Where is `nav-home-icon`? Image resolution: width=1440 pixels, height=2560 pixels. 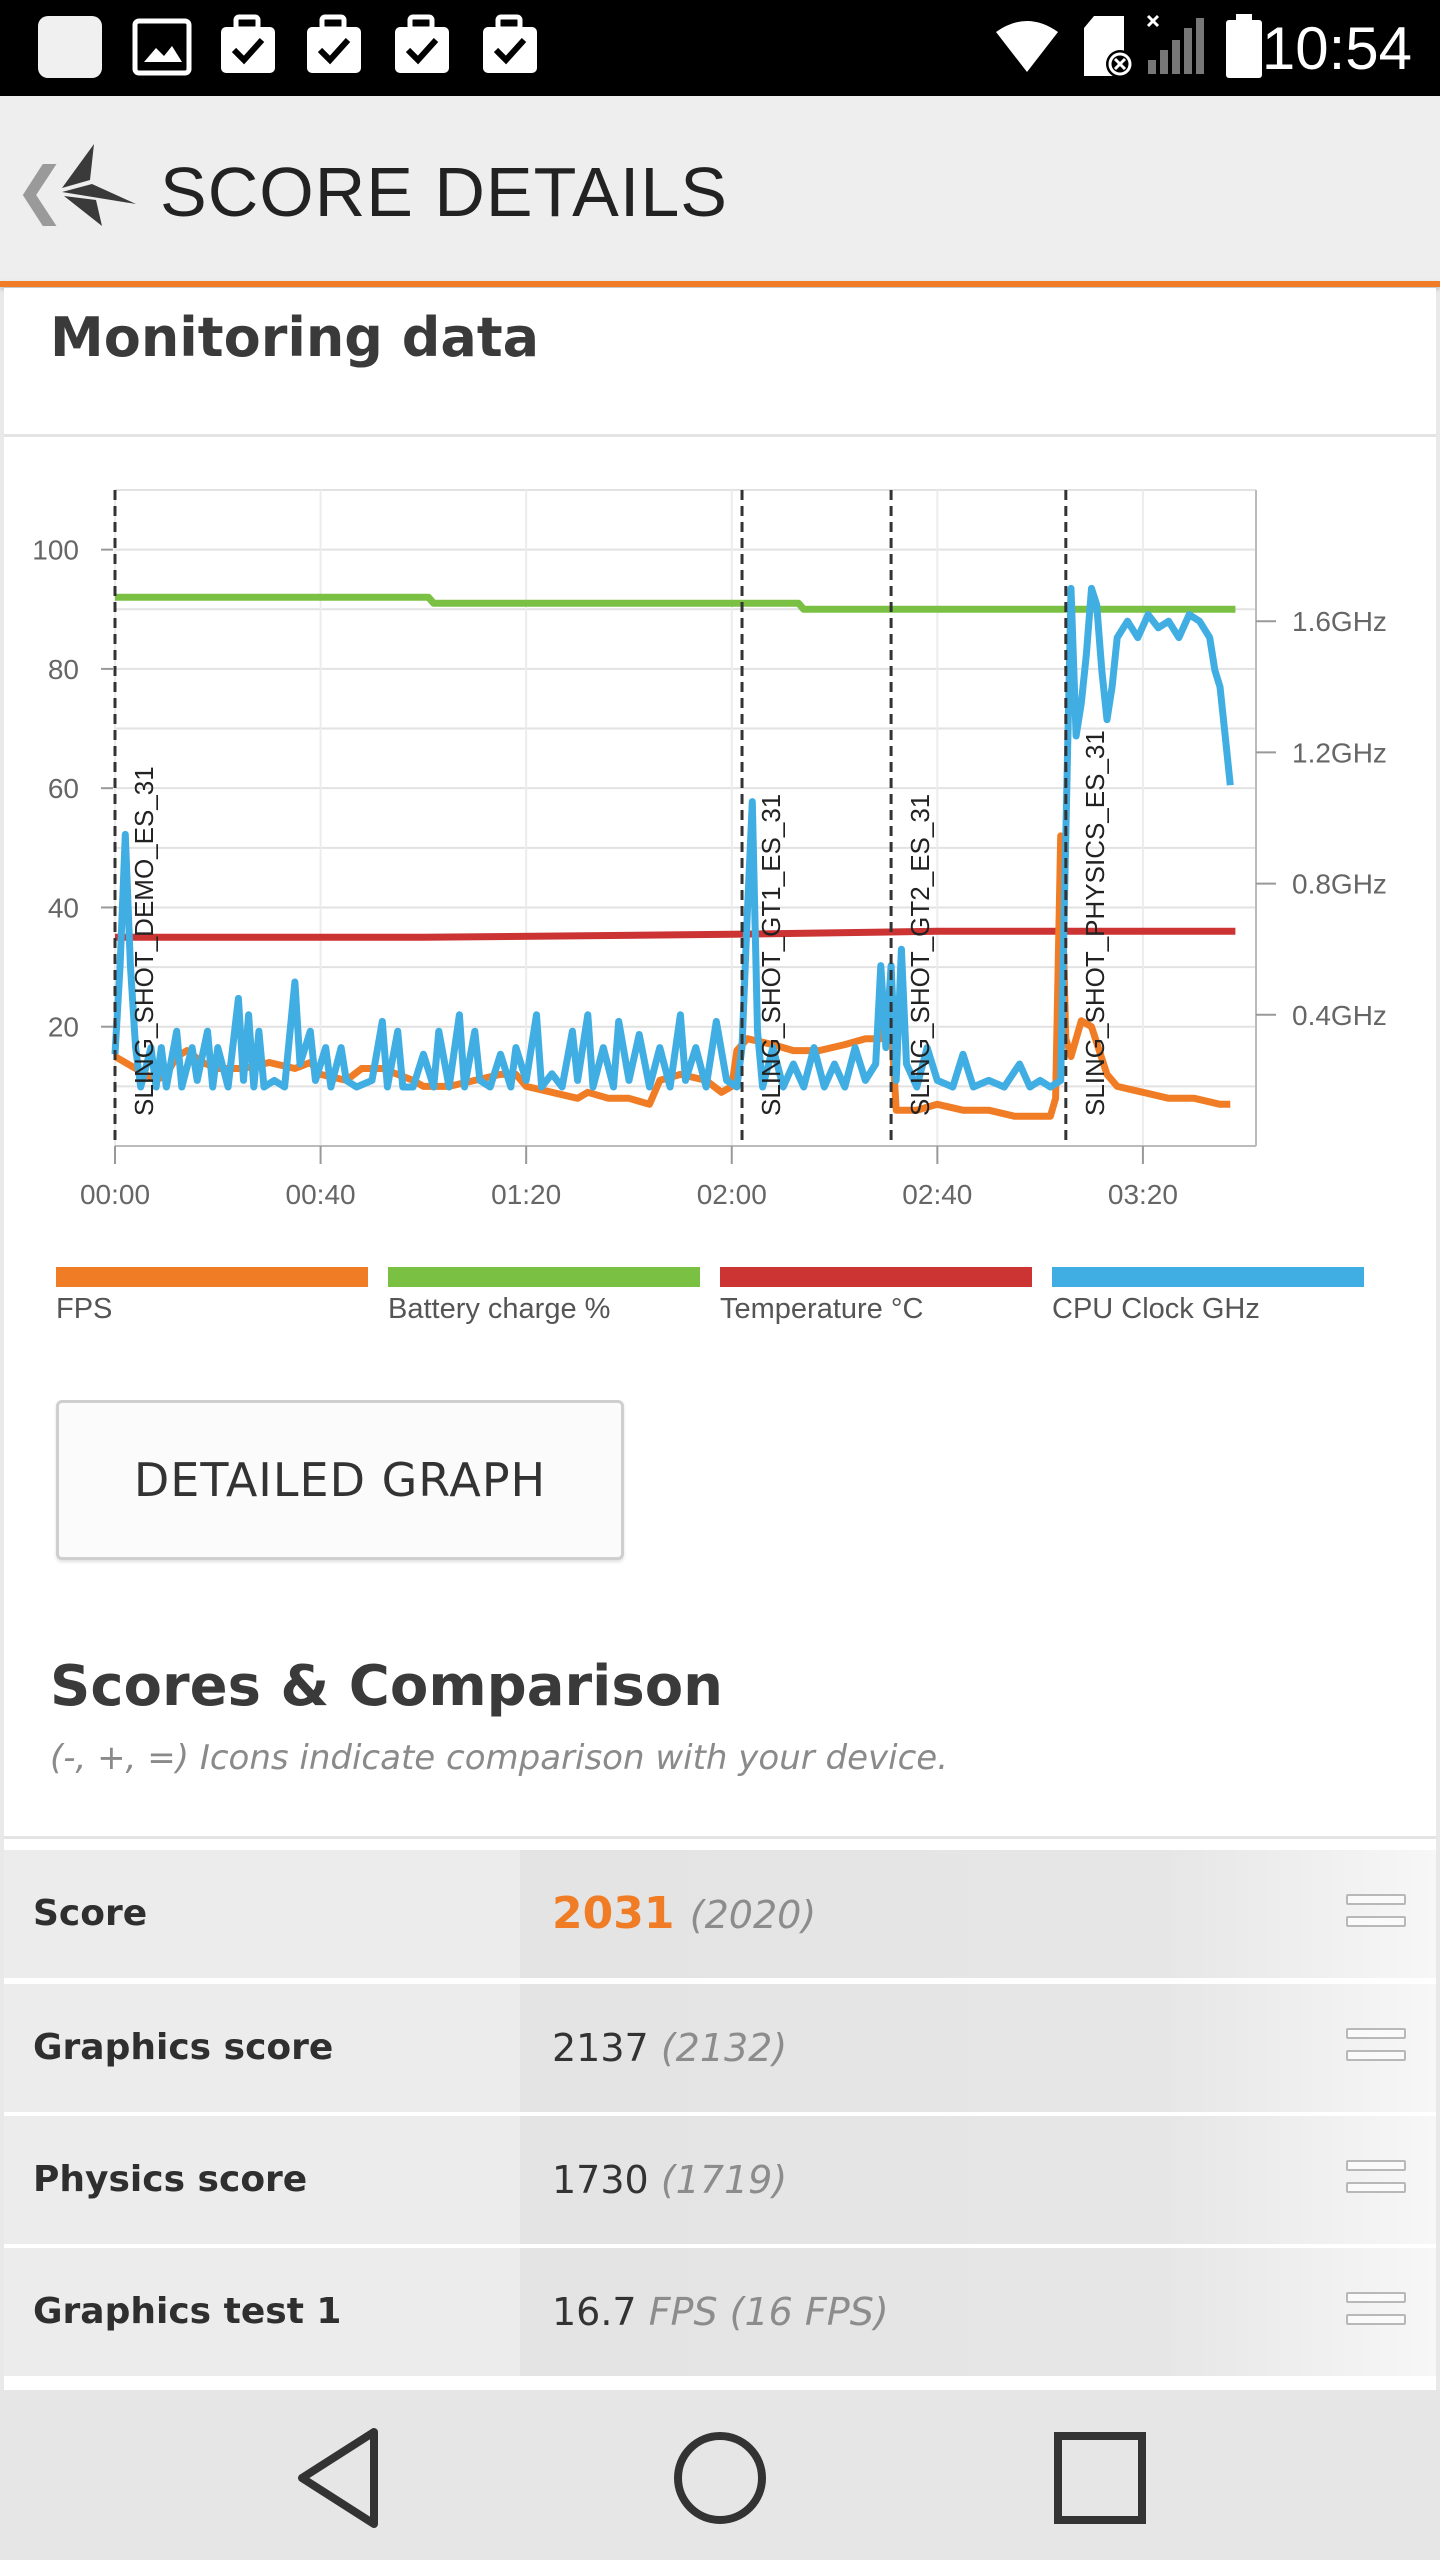
nav-home-icon is located at coordinates (720, 2478).